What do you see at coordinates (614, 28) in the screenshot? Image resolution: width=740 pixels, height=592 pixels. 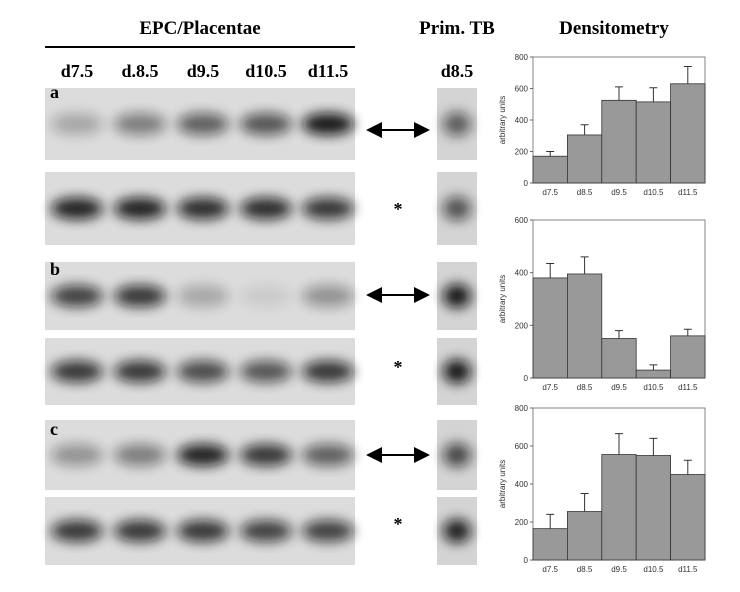 I see `header: Densitometry` at bounding box center [614, 28].